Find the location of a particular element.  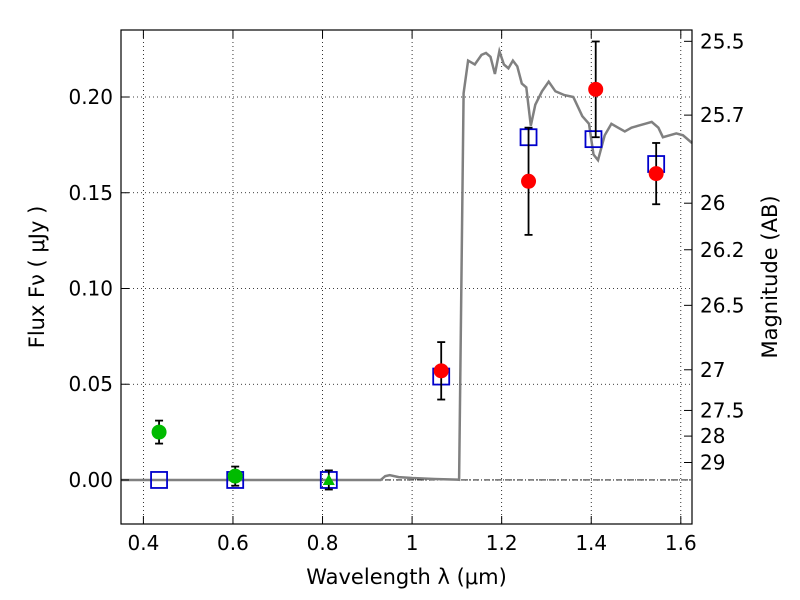

y-tick-label: 0.15 is located at coordinates (90, 193).